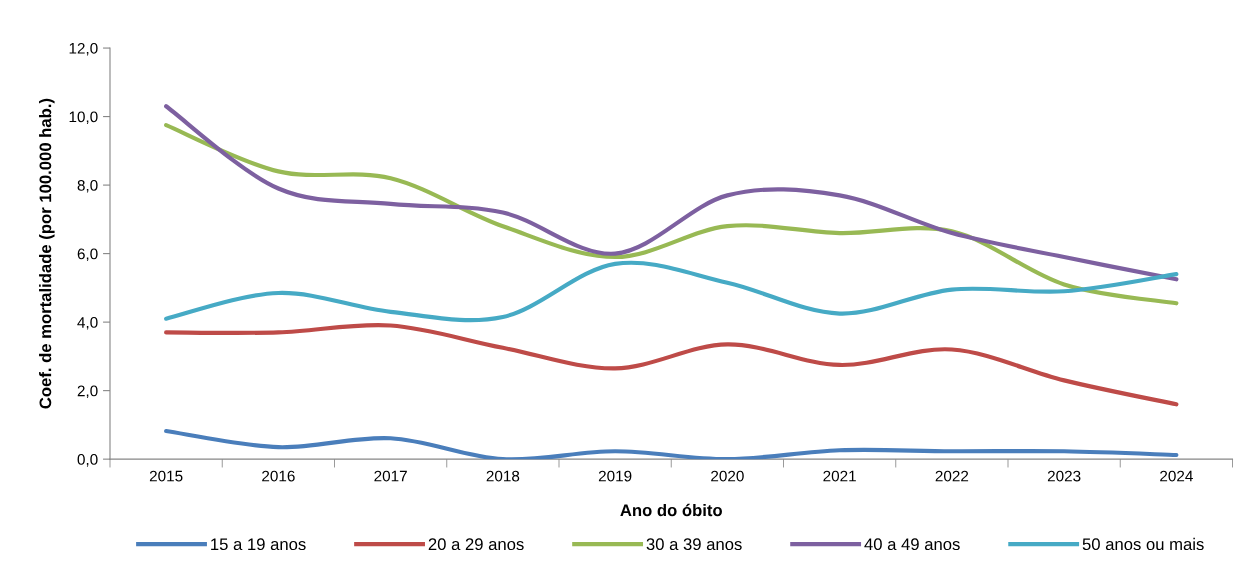  I want to click on y-axis-title: Coef. de mortalidade (por 100.000 hab.), so click(47, 253).